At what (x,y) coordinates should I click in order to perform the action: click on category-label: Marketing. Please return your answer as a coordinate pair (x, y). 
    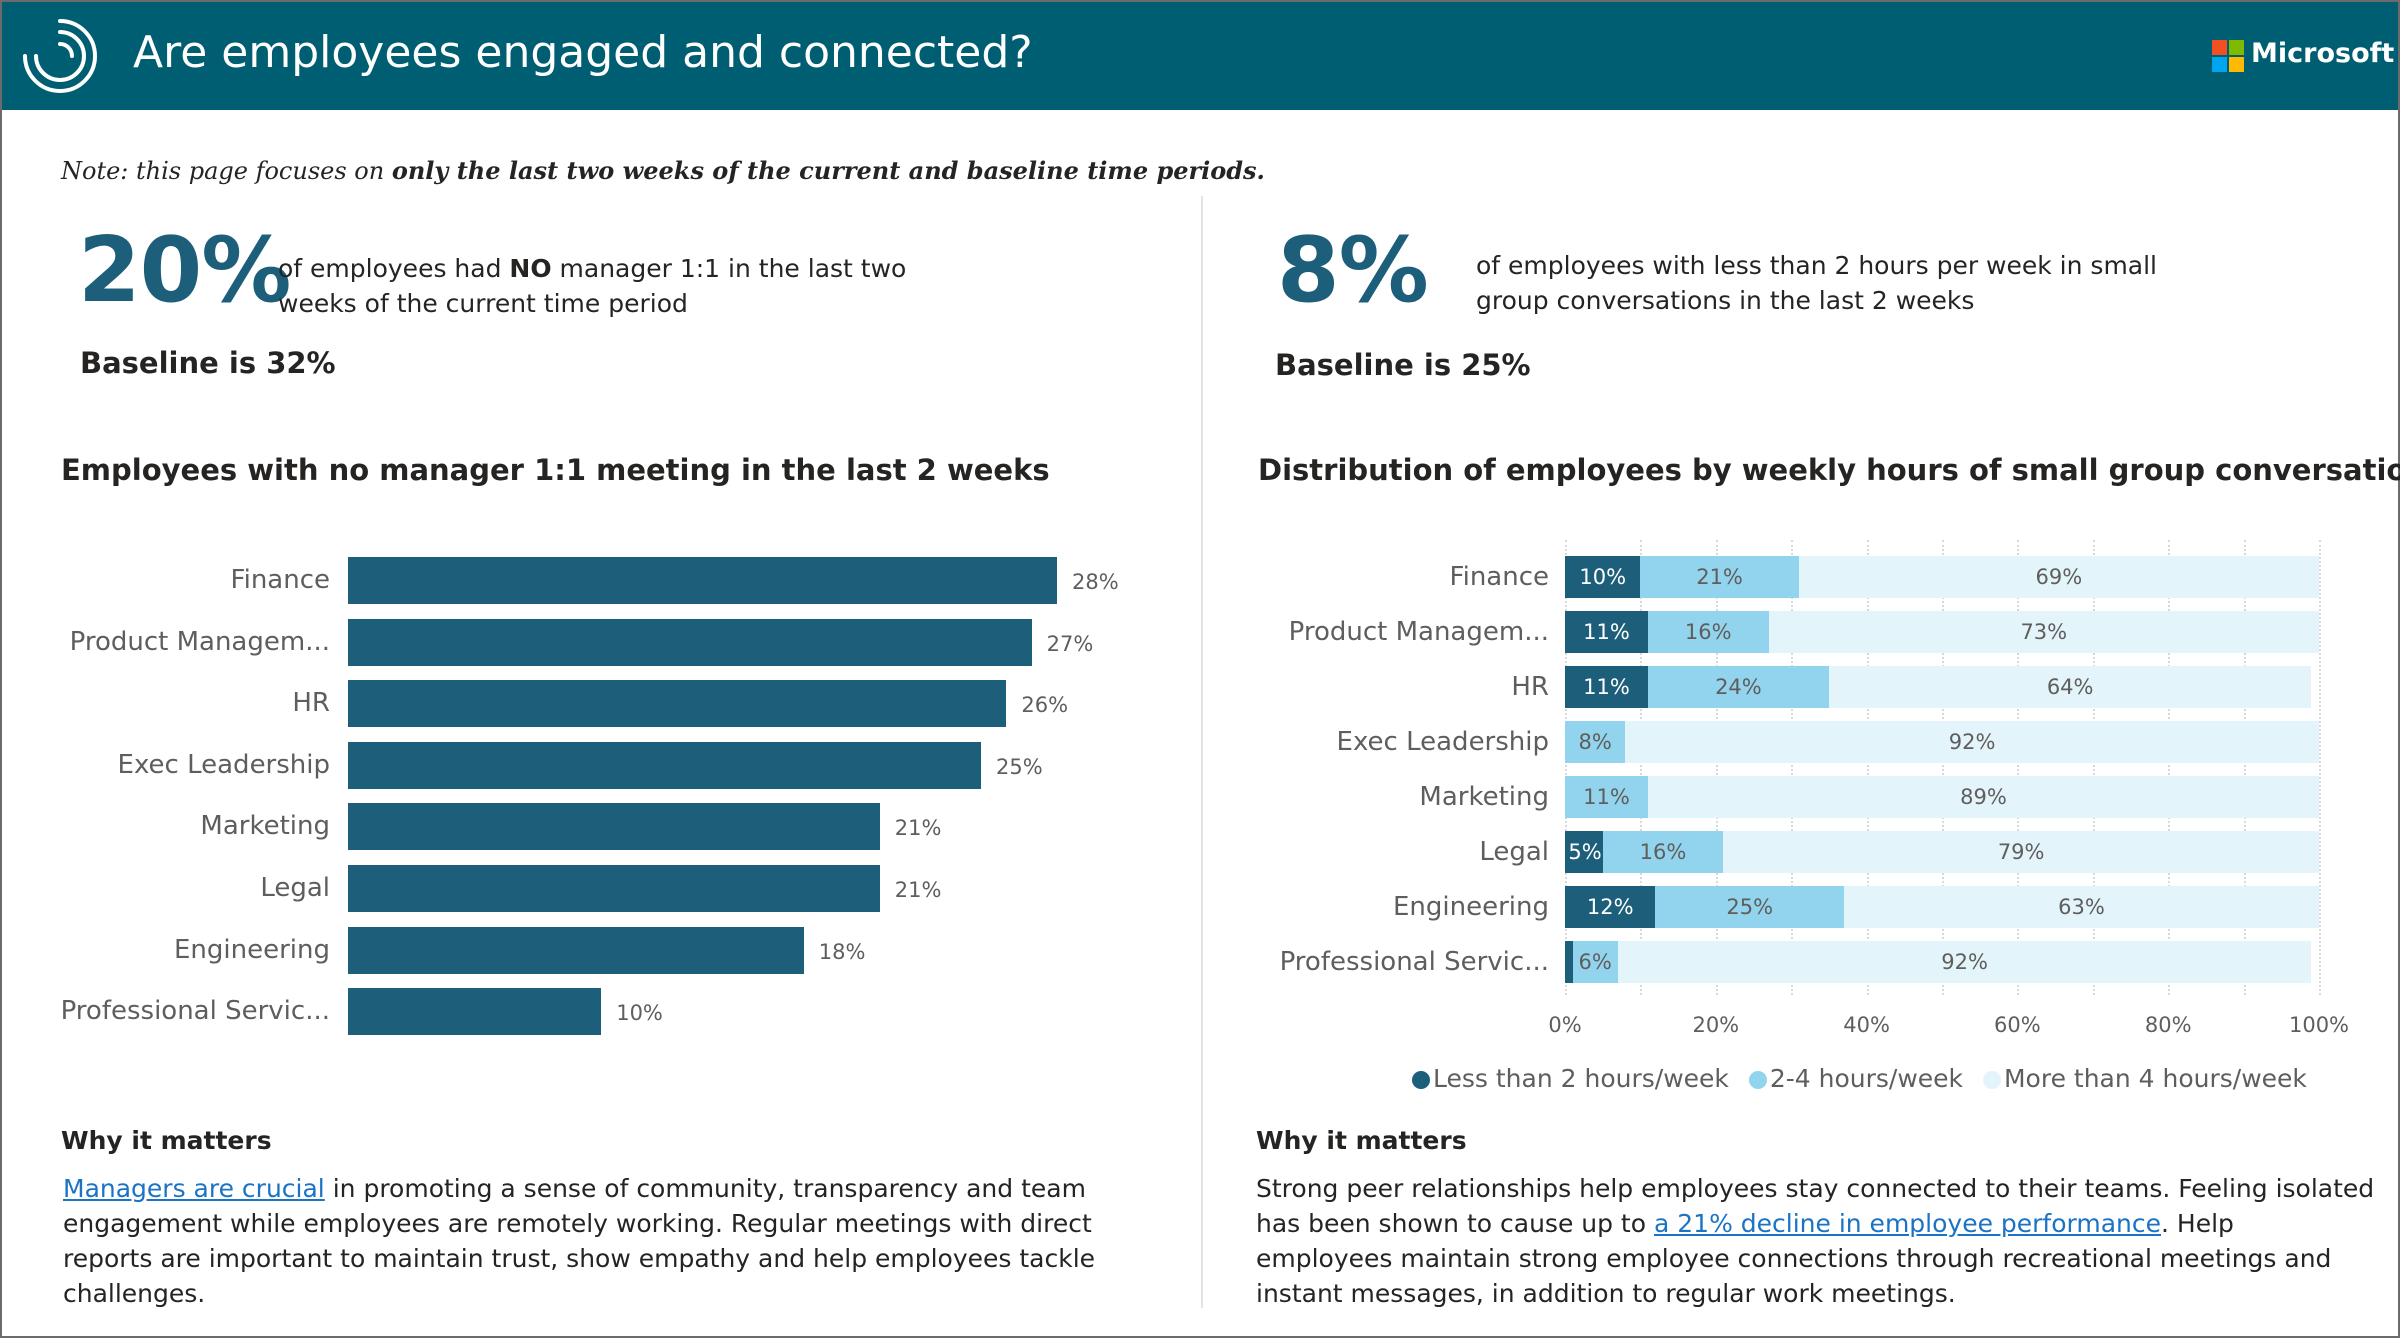
    Looking at the image, I should click on (265, 826).